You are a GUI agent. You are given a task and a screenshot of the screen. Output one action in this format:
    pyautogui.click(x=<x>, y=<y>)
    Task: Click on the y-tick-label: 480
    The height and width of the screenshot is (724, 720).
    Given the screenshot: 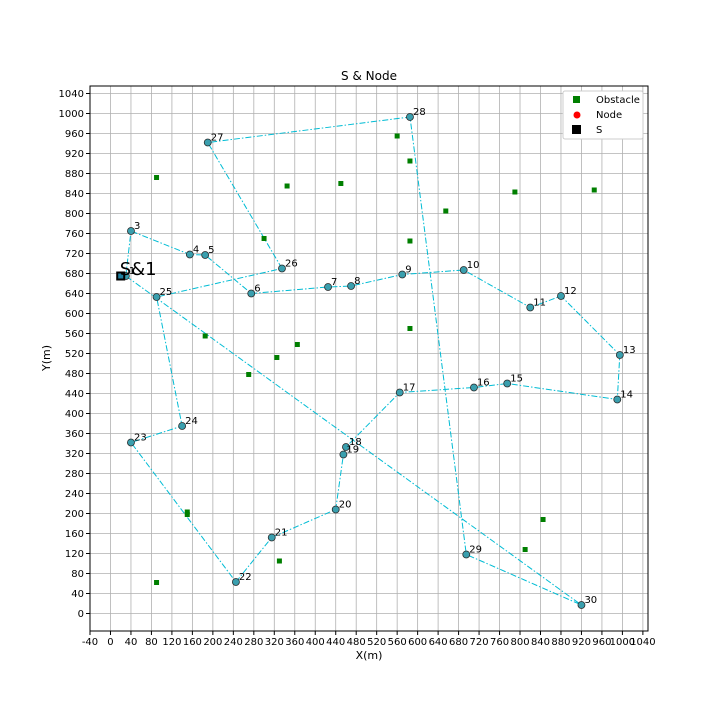 What is the action you would take?
    pyautogui.click(x=74, y=374)
    